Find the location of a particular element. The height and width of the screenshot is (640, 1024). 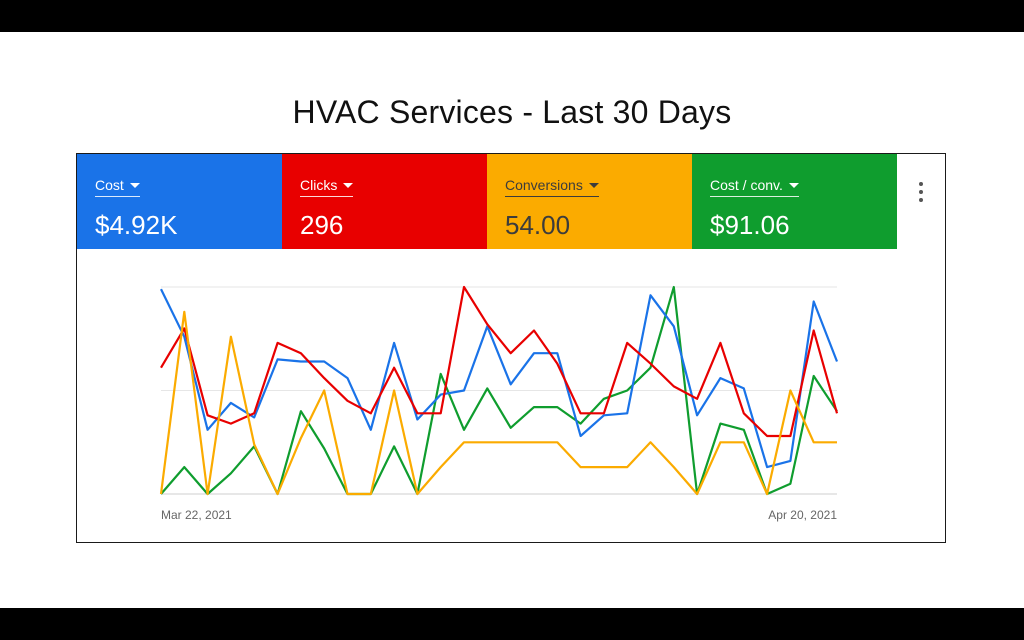

metric-name-cost: Cost is located at coordinates (109, 185).